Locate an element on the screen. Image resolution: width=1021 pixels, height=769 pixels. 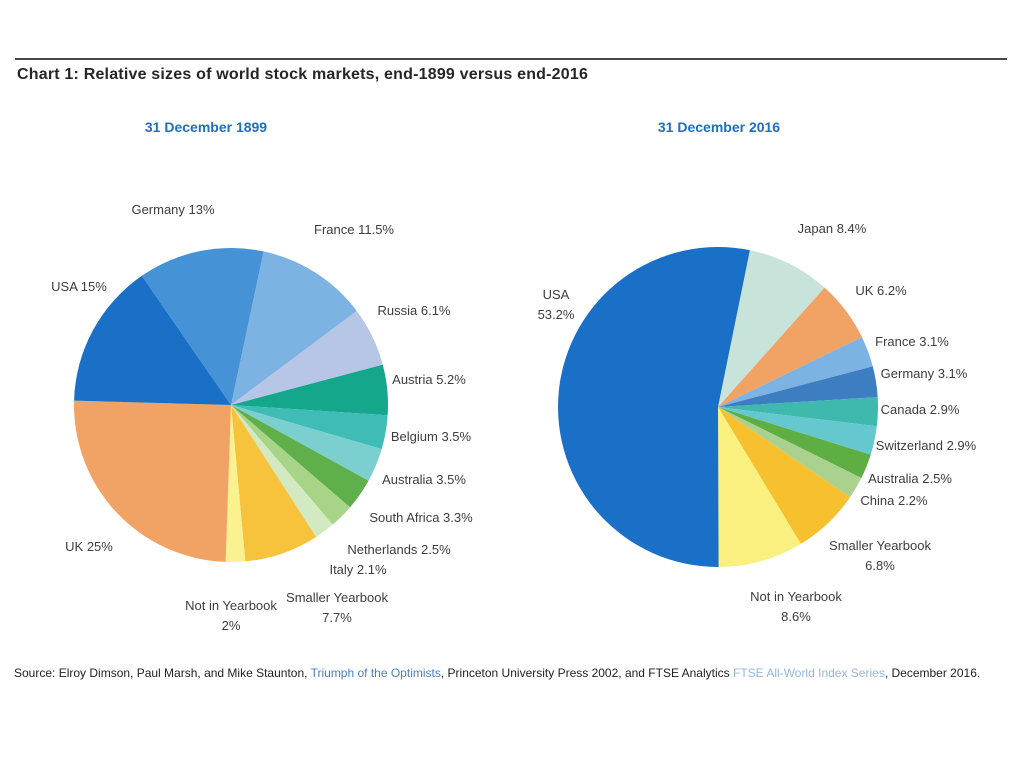
slice-label-2016-australia: Australia 2.5% is located at coordinates (910, 479).